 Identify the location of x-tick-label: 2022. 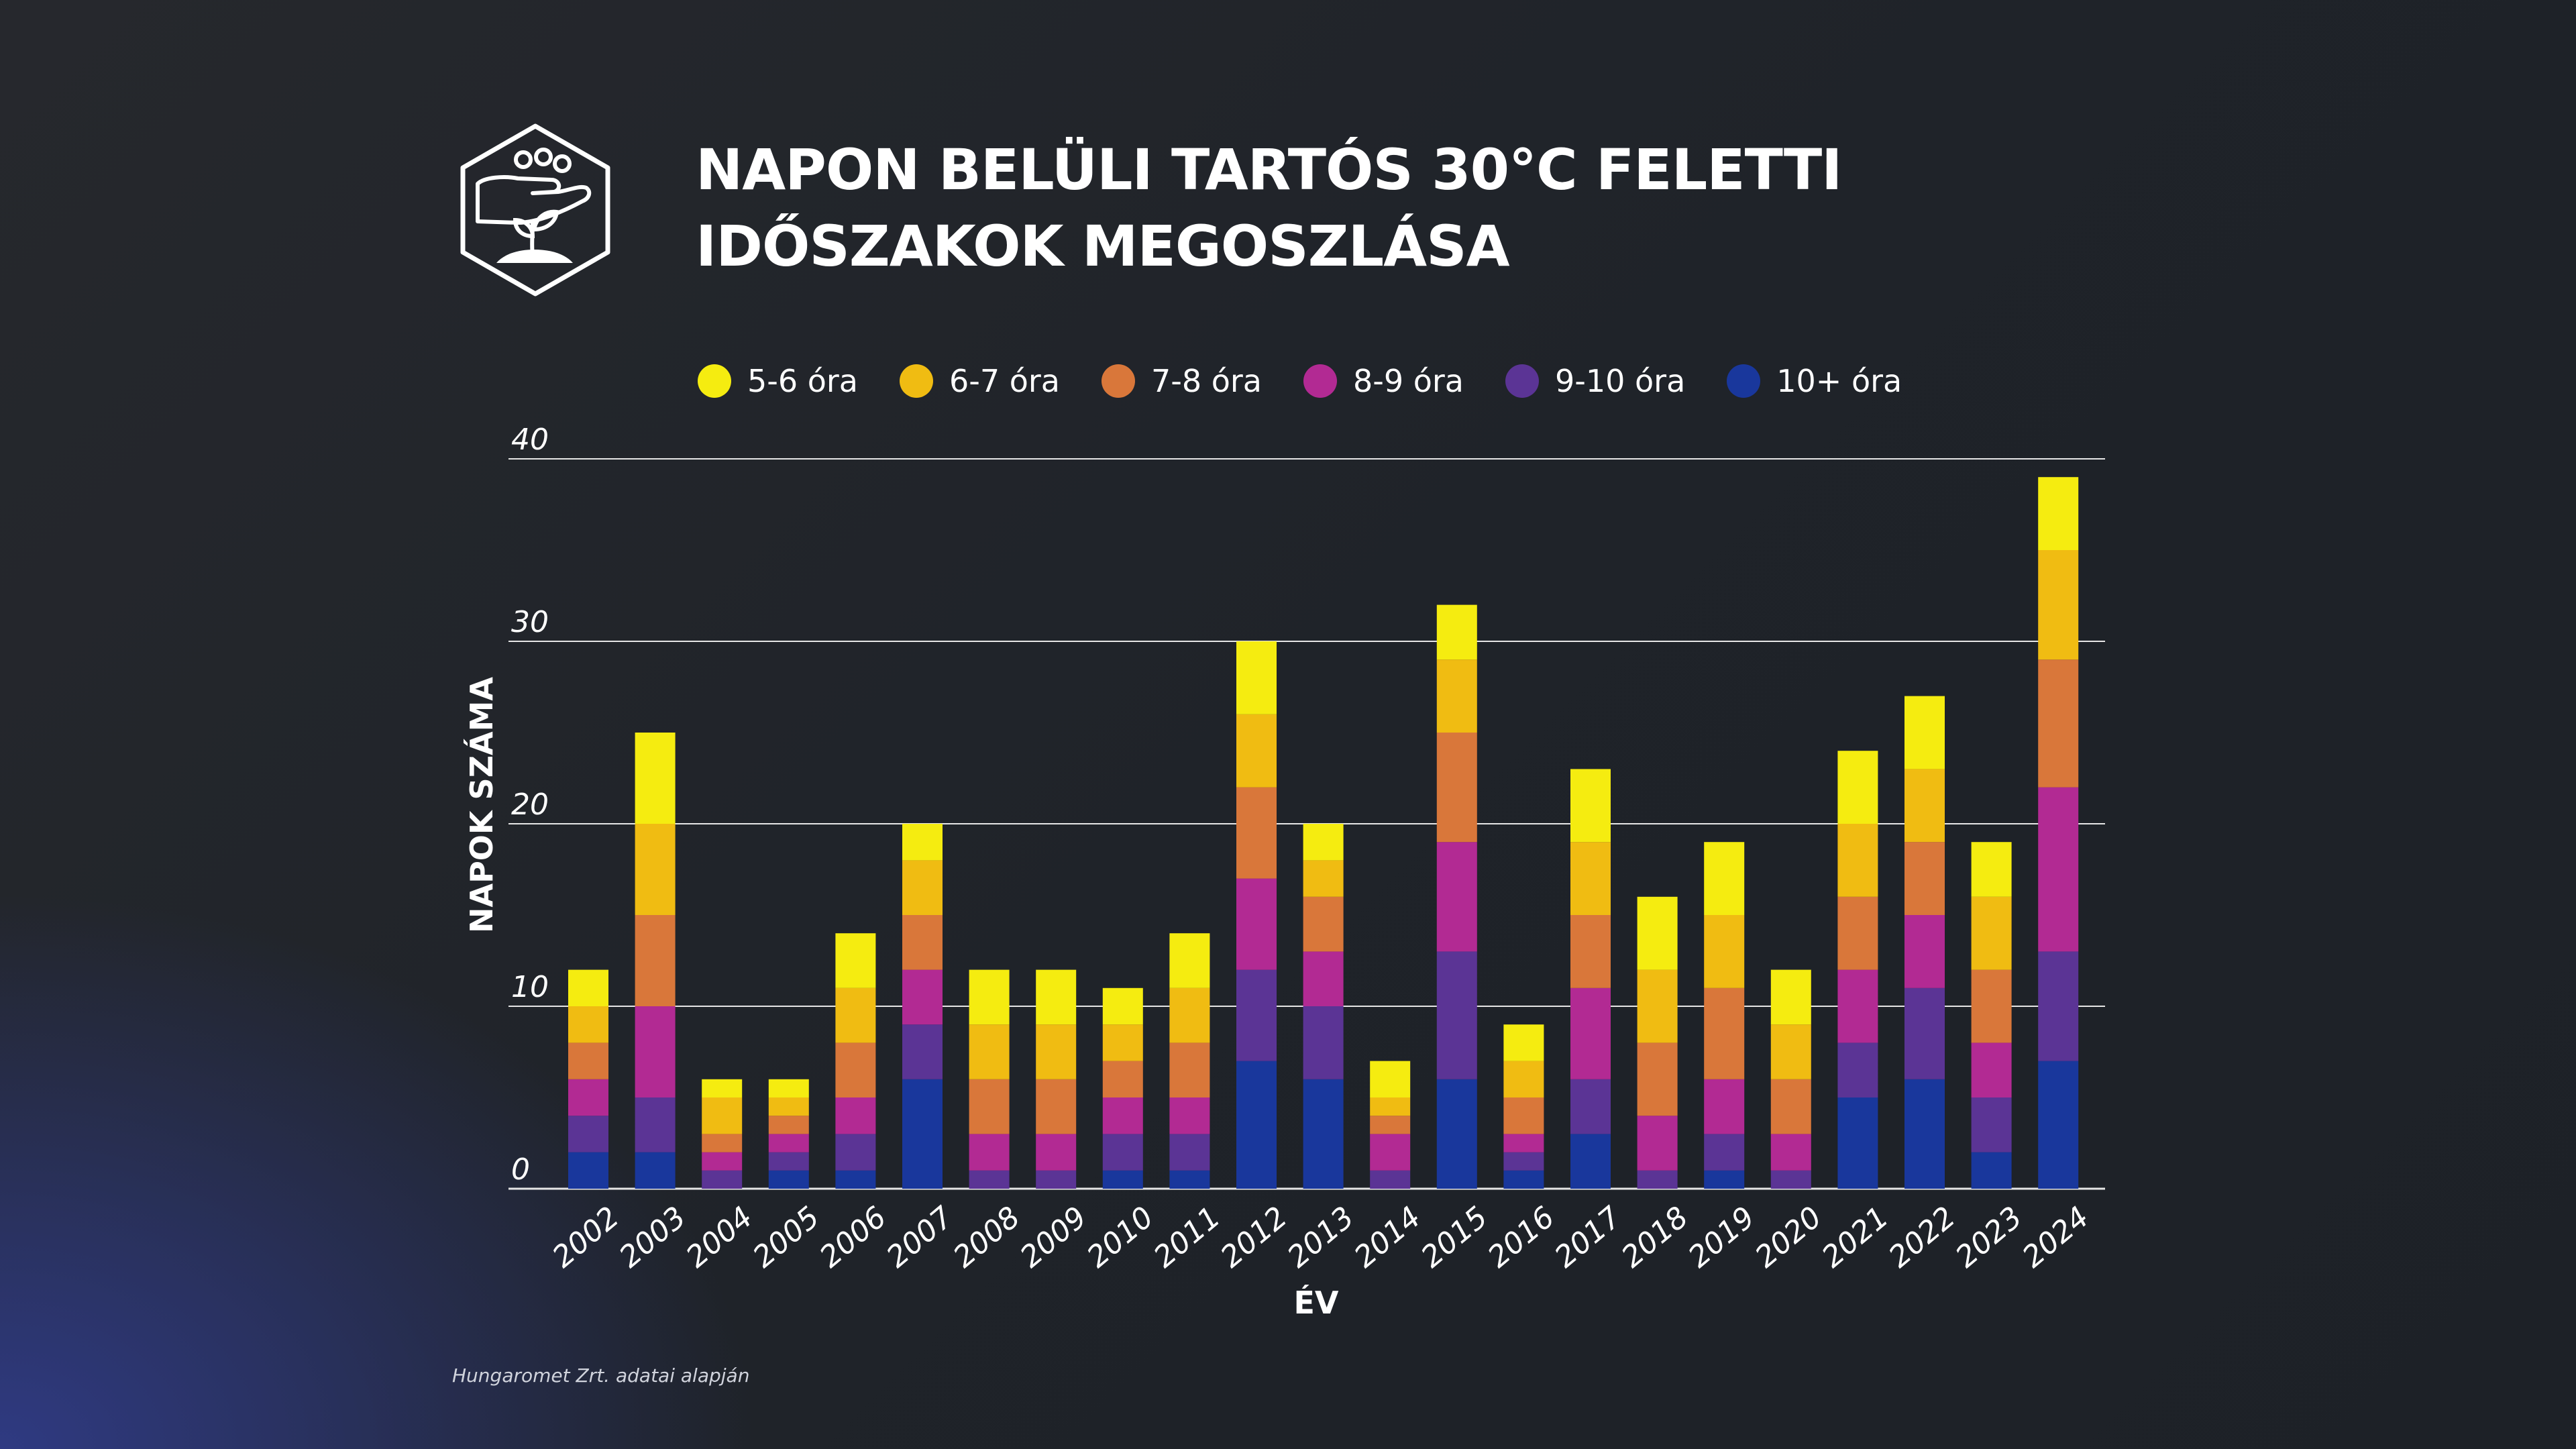
(1922, 1237).